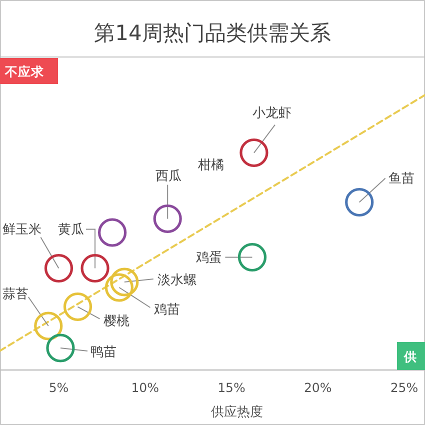  What do you see at coordinates (410, 356) in the screenshot?
I see `annotation: 供` at bounding box center [410, 356].